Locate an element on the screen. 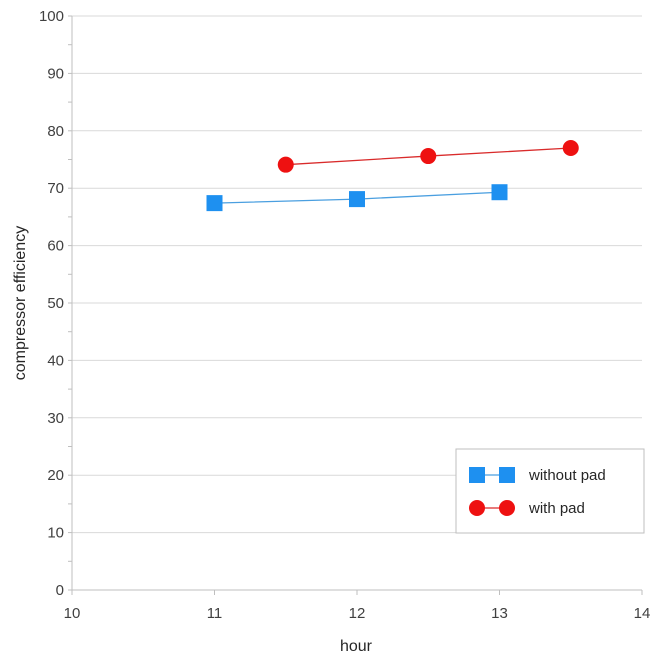  legend-label: without pad is located at coordinates (567, 475).